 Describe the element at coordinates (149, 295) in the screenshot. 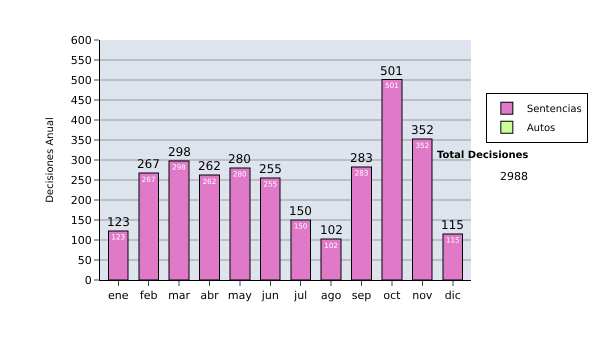

I see `x-tick-label: feb` at that location.